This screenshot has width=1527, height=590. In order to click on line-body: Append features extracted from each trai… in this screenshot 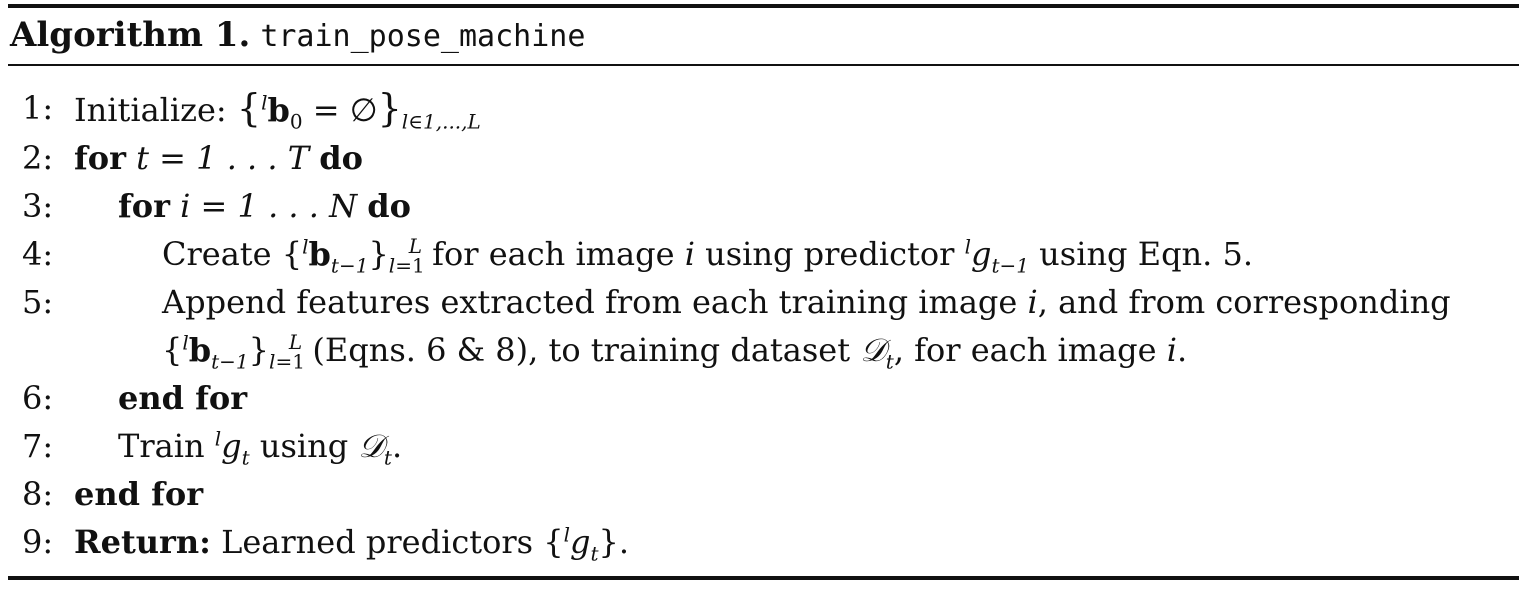, I will do `click(806, 302)`.